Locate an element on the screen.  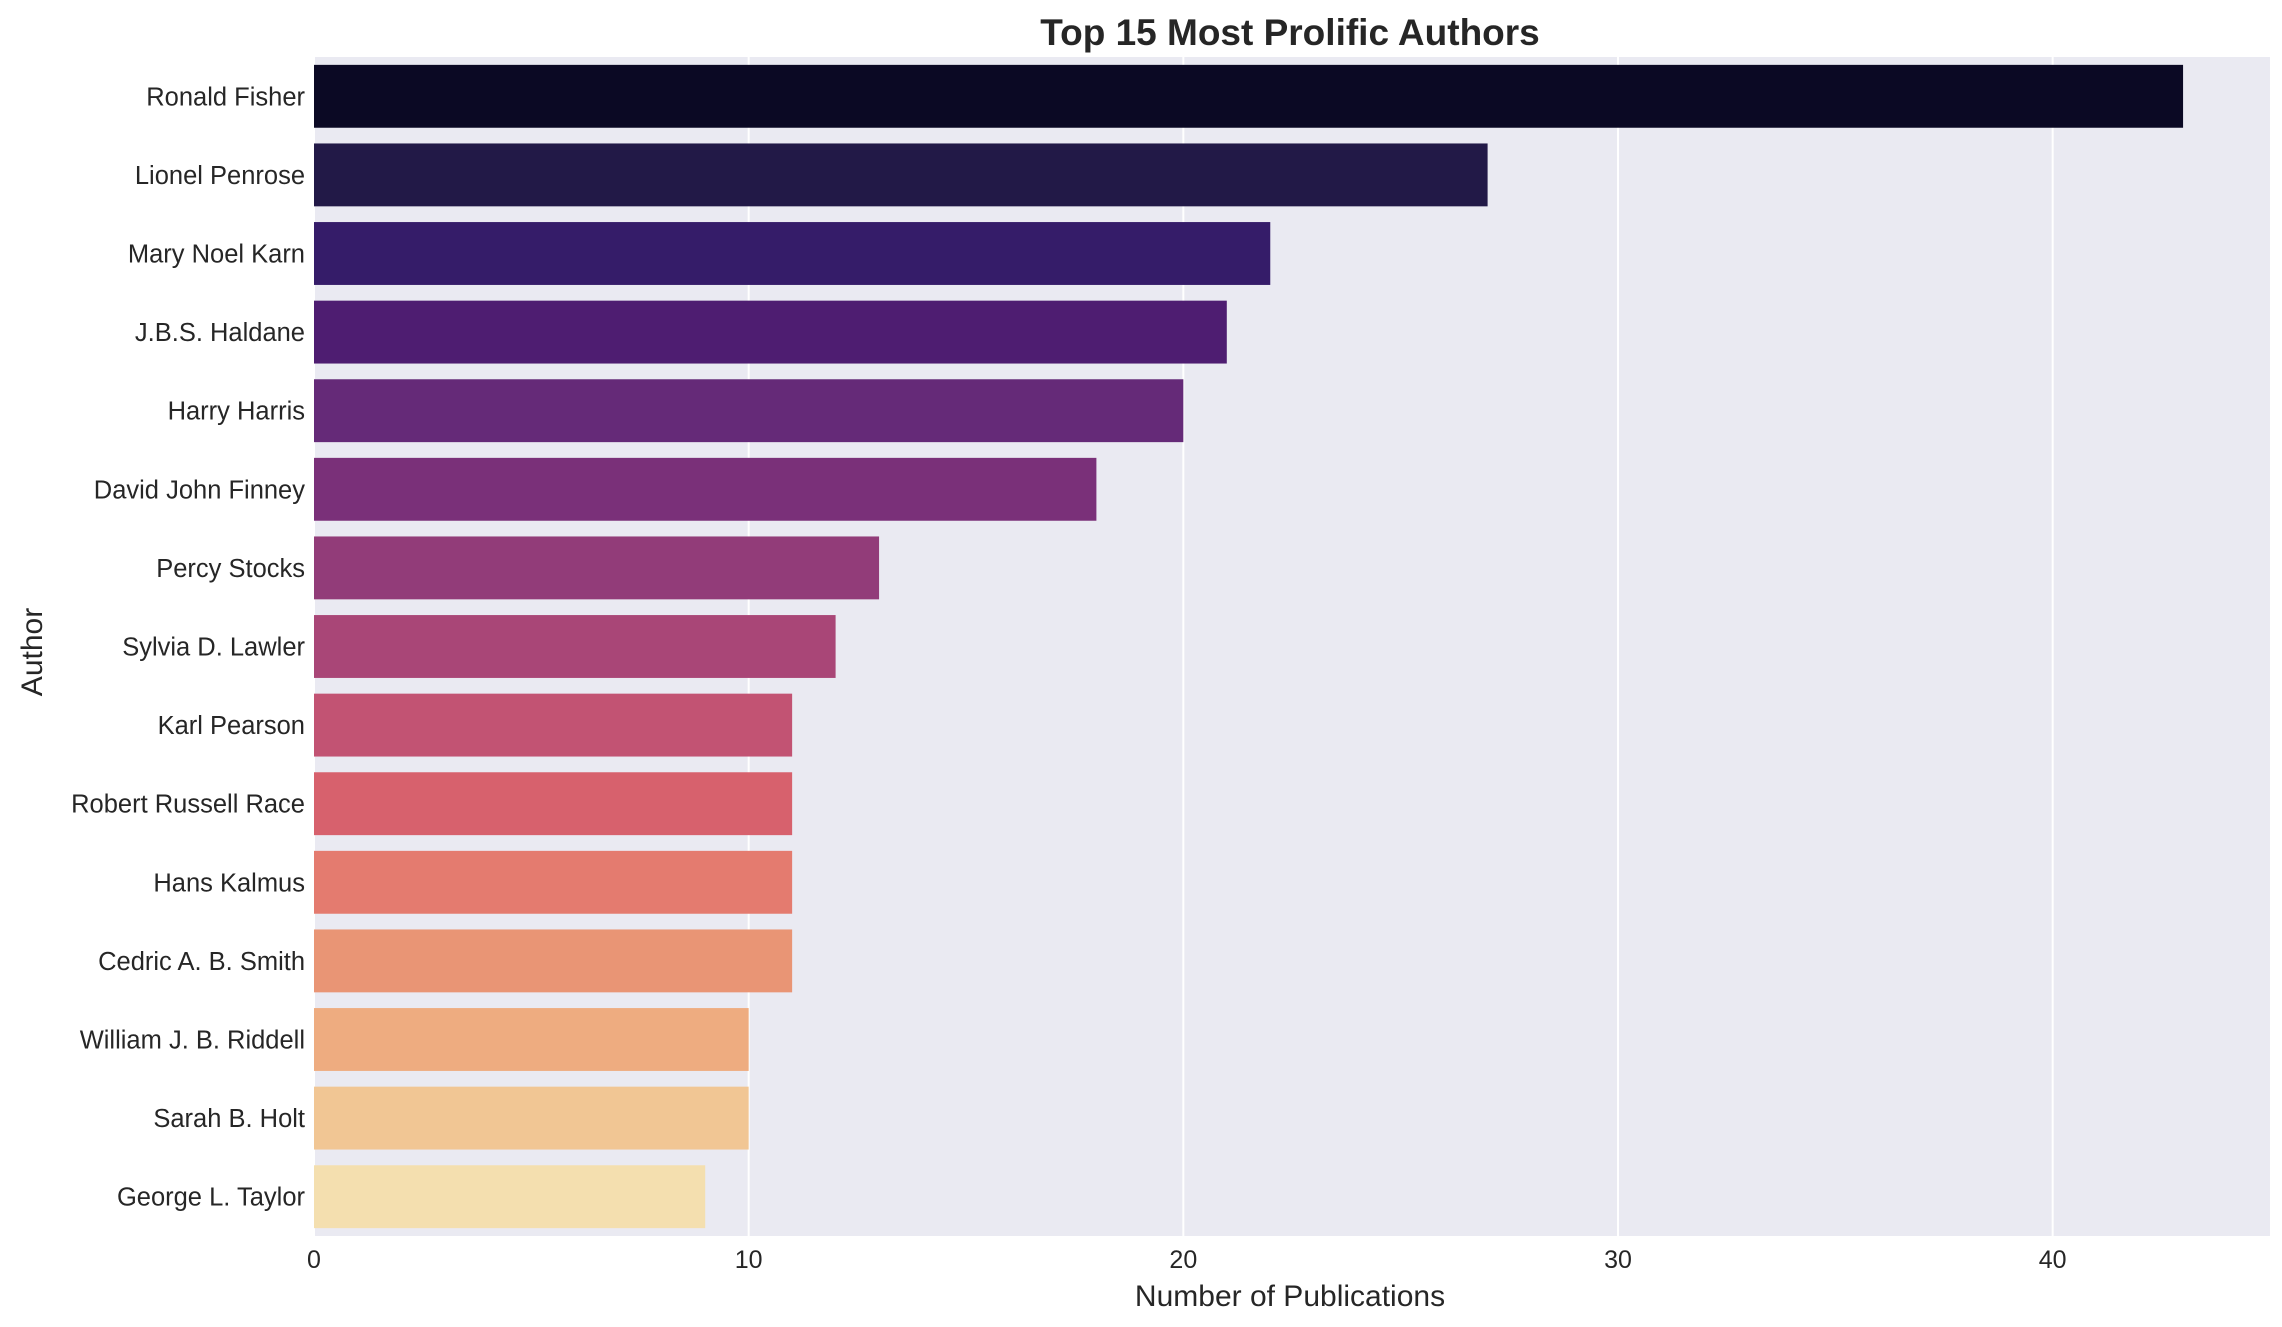
y-tick-label: Cedric A. B. Smith is located at coordinates (201, 962).